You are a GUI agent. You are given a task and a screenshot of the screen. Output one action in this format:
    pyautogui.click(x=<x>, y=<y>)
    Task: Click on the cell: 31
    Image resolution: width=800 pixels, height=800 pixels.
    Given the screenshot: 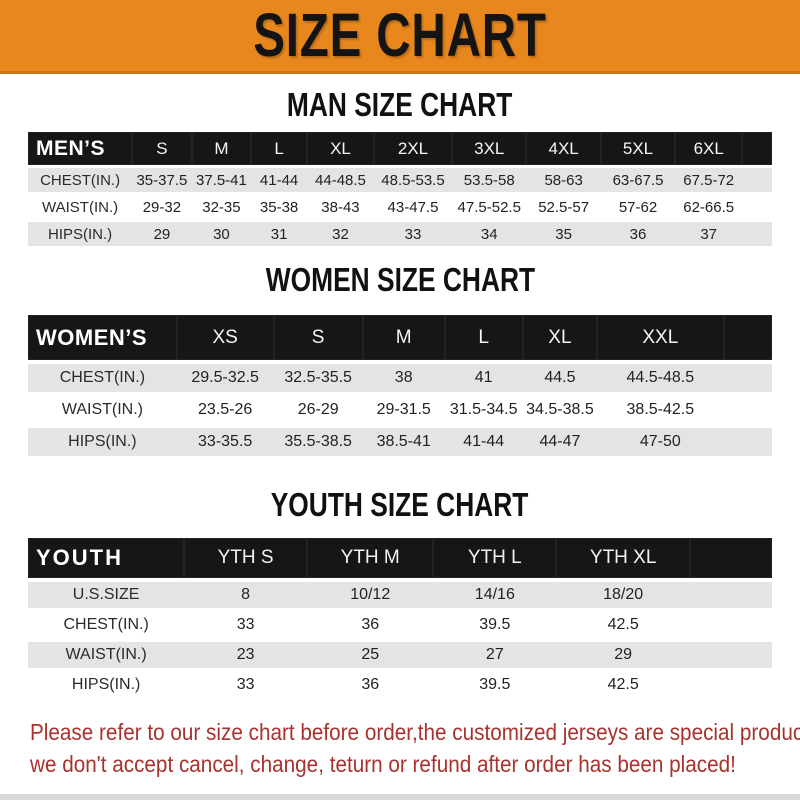 What is the action you would take?
    pyautogui.click(x=279, y=234)
    